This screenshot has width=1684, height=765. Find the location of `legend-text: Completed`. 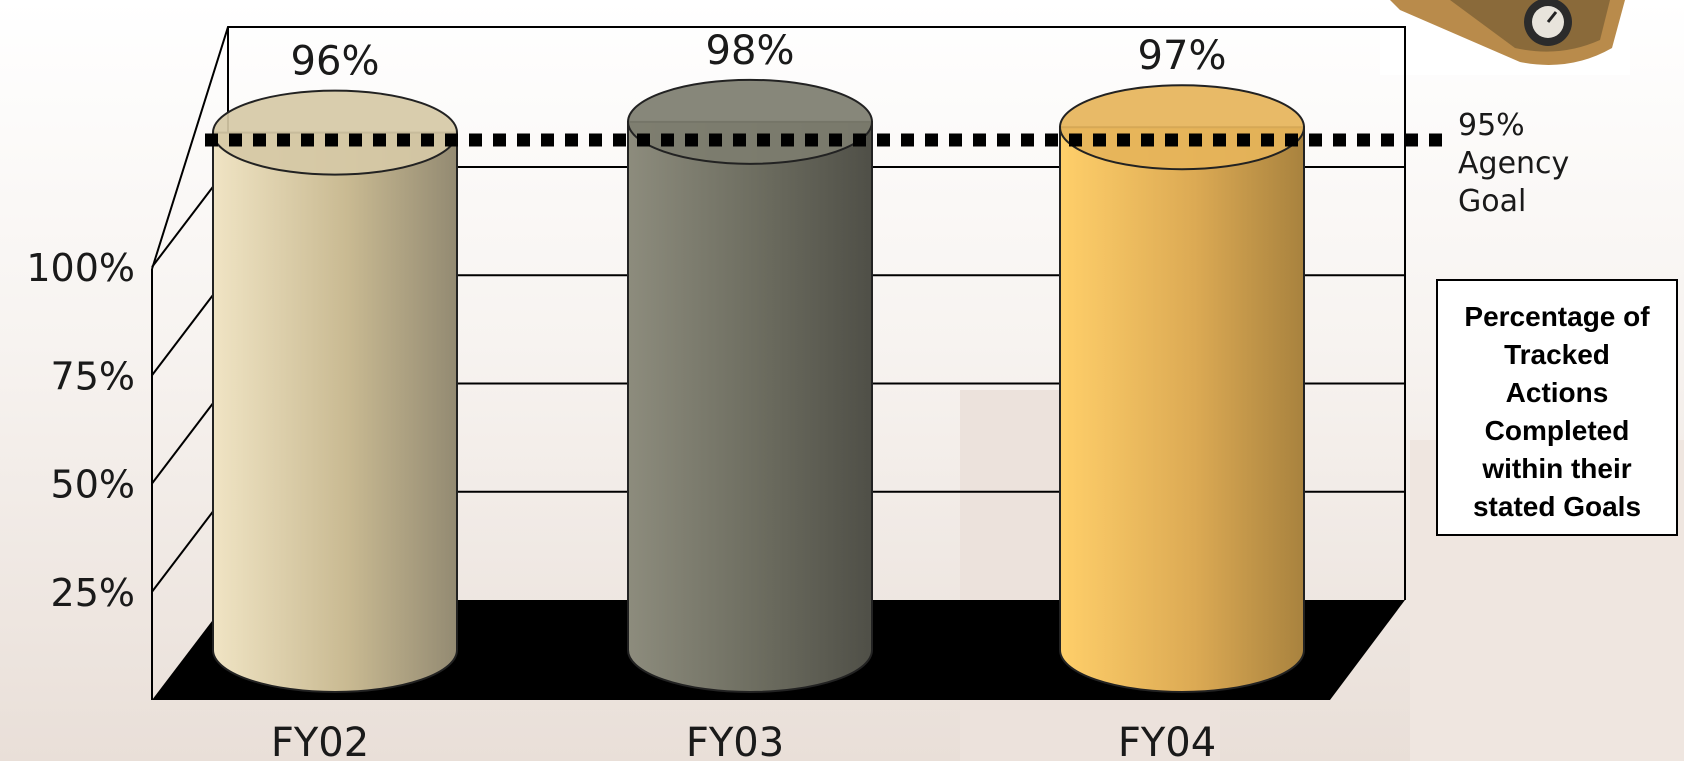

legend-text: Completed is located at coordinates (1557, 430).